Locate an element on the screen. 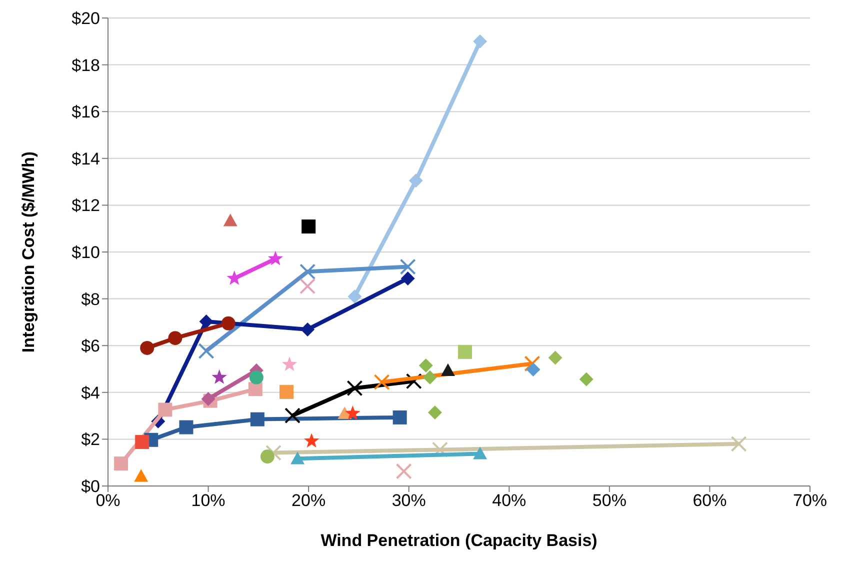 This screenshot has height=564, width=842. y-tick-label: $14 is located at coordinates (86, 158).